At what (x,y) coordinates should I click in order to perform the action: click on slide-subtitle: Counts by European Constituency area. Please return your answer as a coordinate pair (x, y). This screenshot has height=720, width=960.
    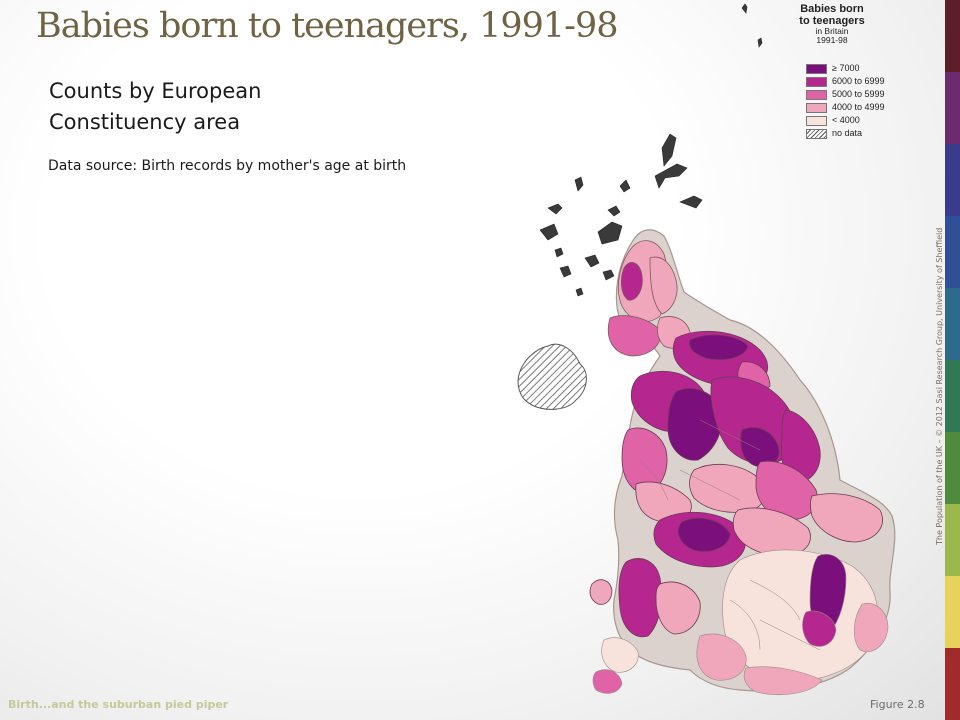
    Looking at the image, I should click on (155, 106).